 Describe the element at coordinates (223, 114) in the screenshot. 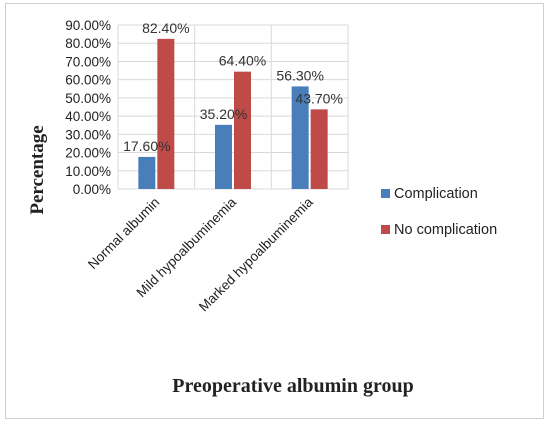

I see `data-label: 35.20%` at that location.